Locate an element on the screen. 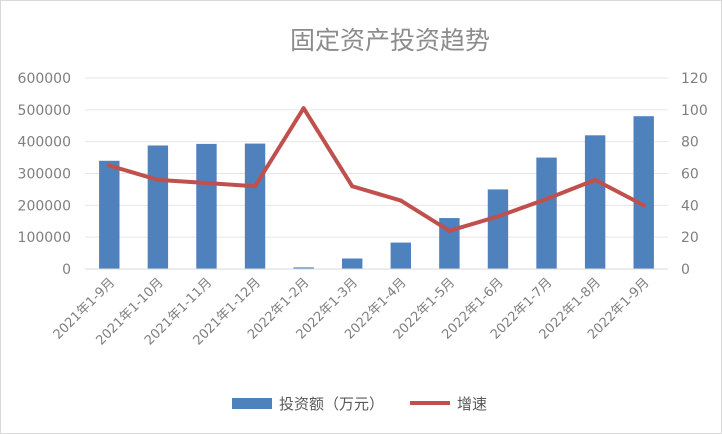 Image resolution: width=722 pixels, height=434 pixels. y-right-tick-label: 60 is located at coordinates (690, 175).